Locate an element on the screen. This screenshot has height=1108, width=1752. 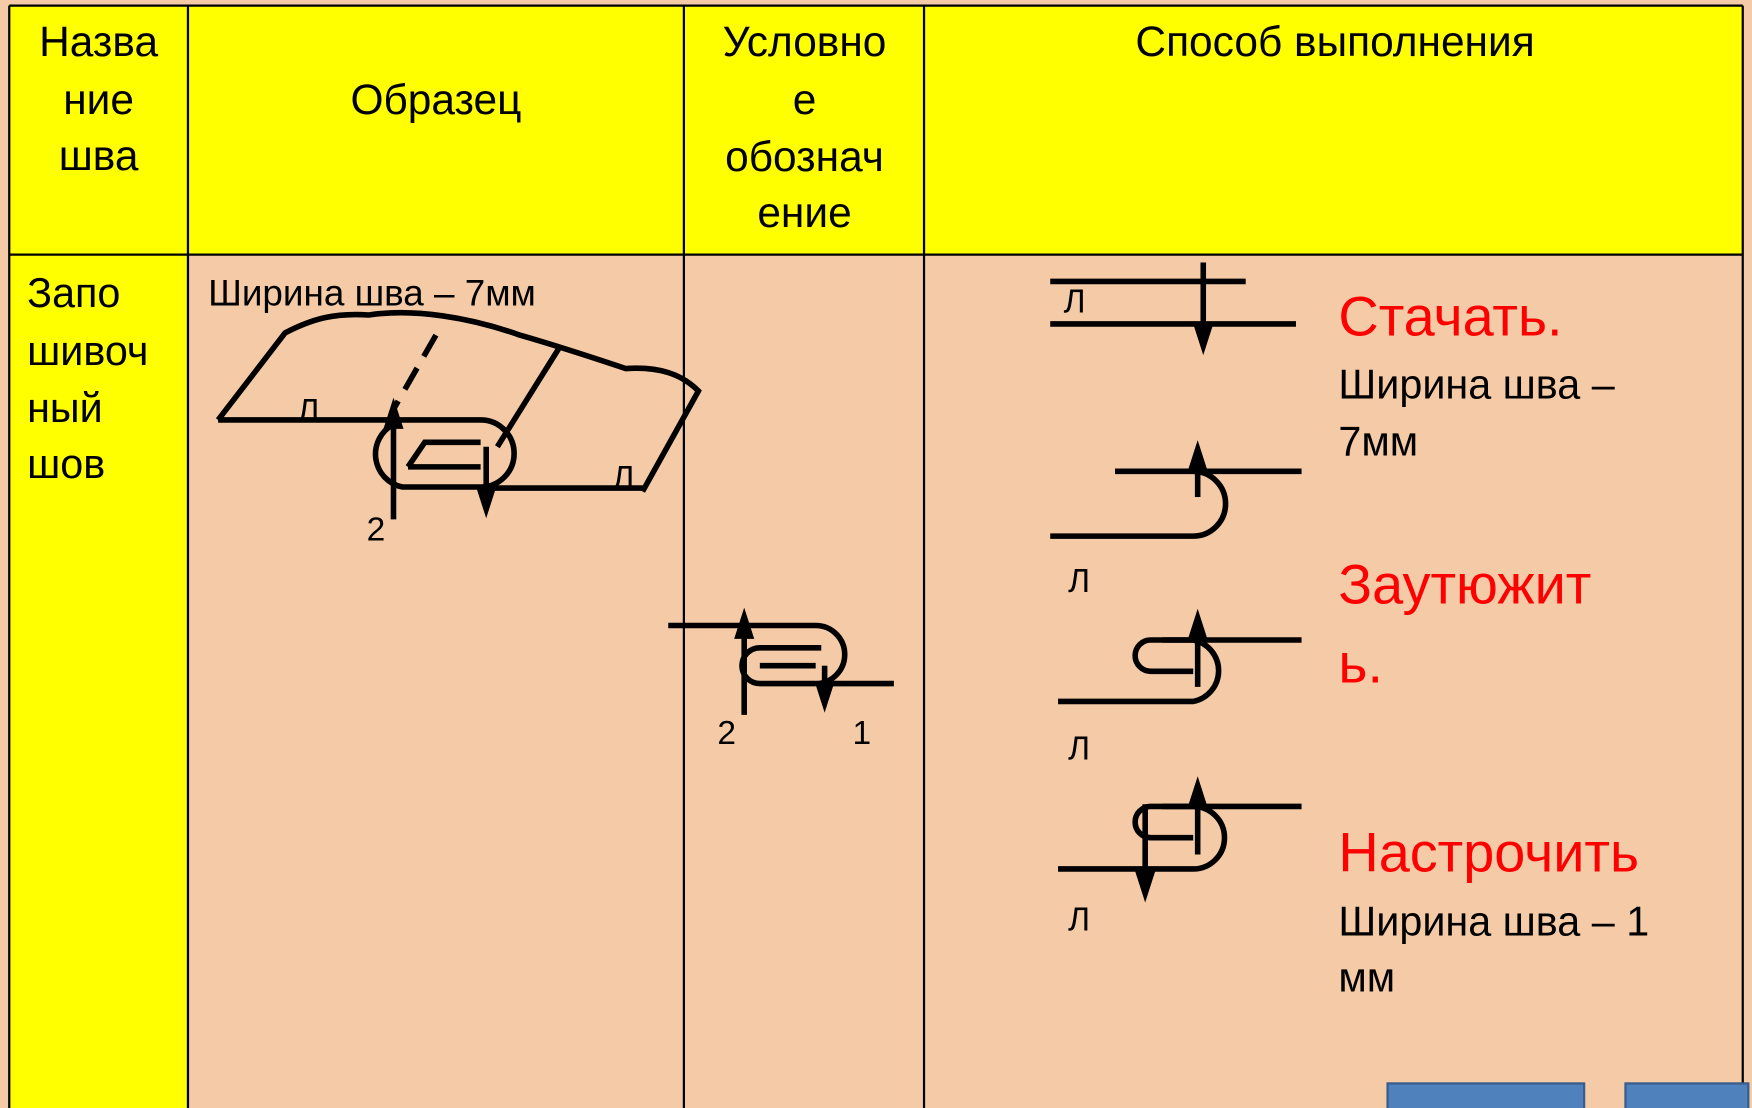
label: шивоч is located at coordinates (87, 351).